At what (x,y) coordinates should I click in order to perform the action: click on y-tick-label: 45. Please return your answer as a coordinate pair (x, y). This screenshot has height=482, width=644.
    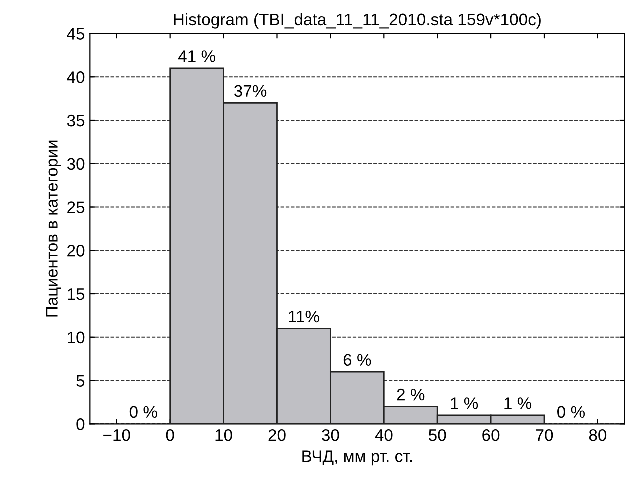
    Looking at the image, I should click on (76, 34).